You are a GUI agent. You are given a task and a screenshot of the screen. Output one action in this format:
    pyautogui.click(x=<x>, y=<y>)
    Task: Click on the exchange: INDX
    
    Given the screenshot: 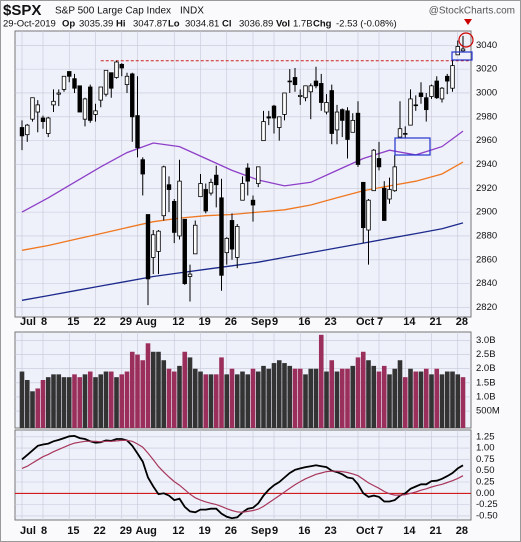 What is the action you would take?
    pyautogui.click(x=192, y=11)
    